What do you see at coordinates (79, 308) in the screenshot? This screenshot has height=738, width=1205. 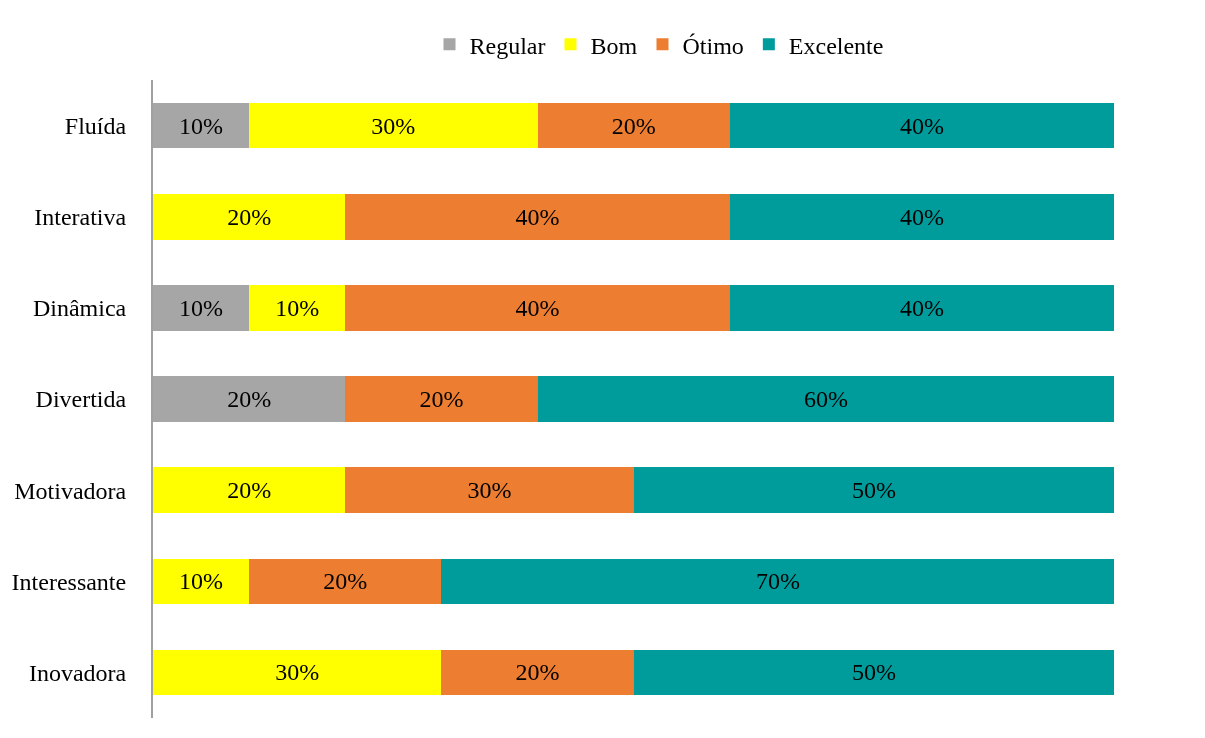 I see `y-tick-label: Dinâmica` at bounding box center [79, 308].